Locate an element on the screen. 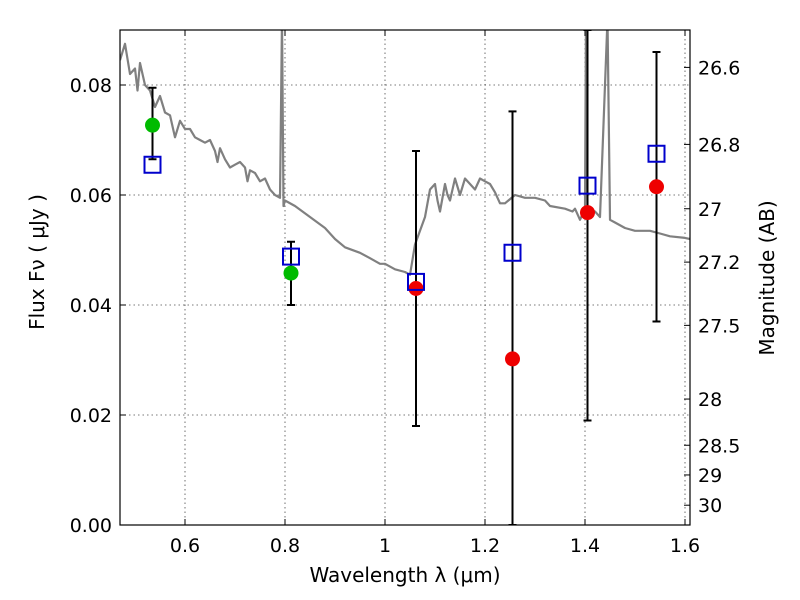  y-tick-label: 0.06 is located at coordinates (91, 196).